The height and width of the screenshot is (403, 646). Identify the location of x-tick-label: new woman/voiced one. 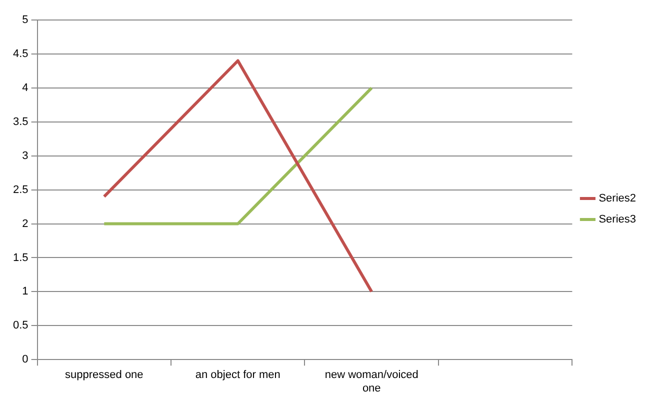
(371, 381).